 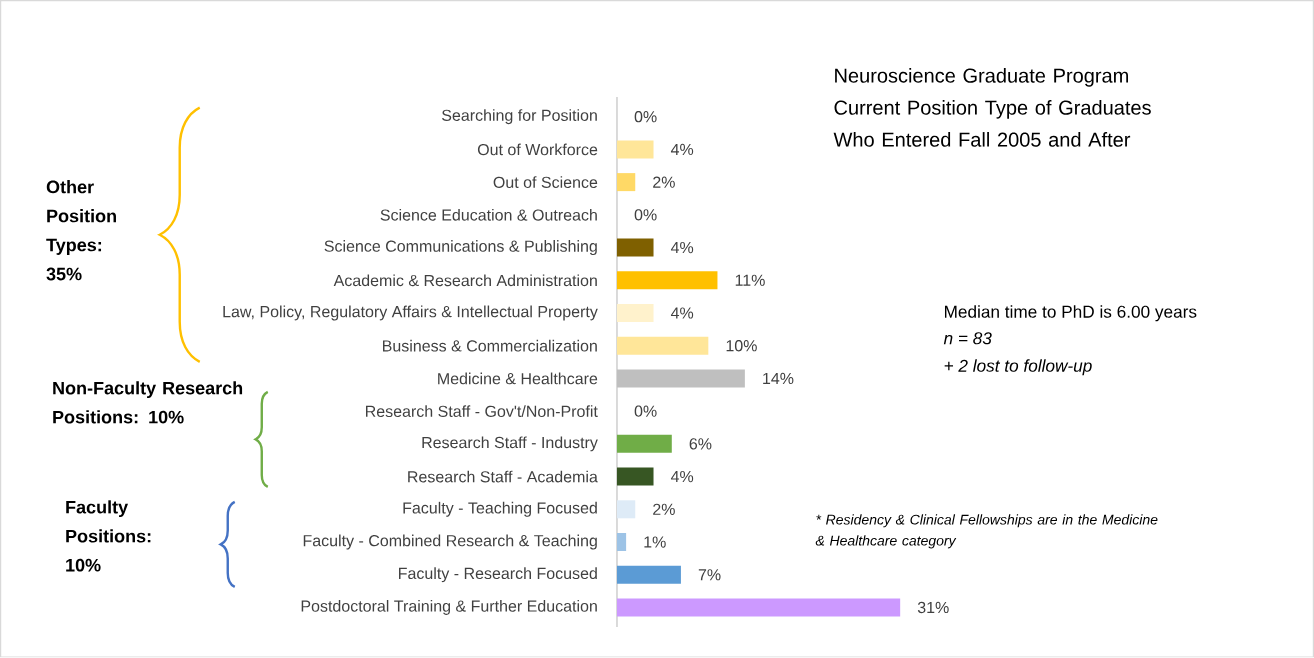 I want to click on data-label: 7%, so click(x=709, y=575).